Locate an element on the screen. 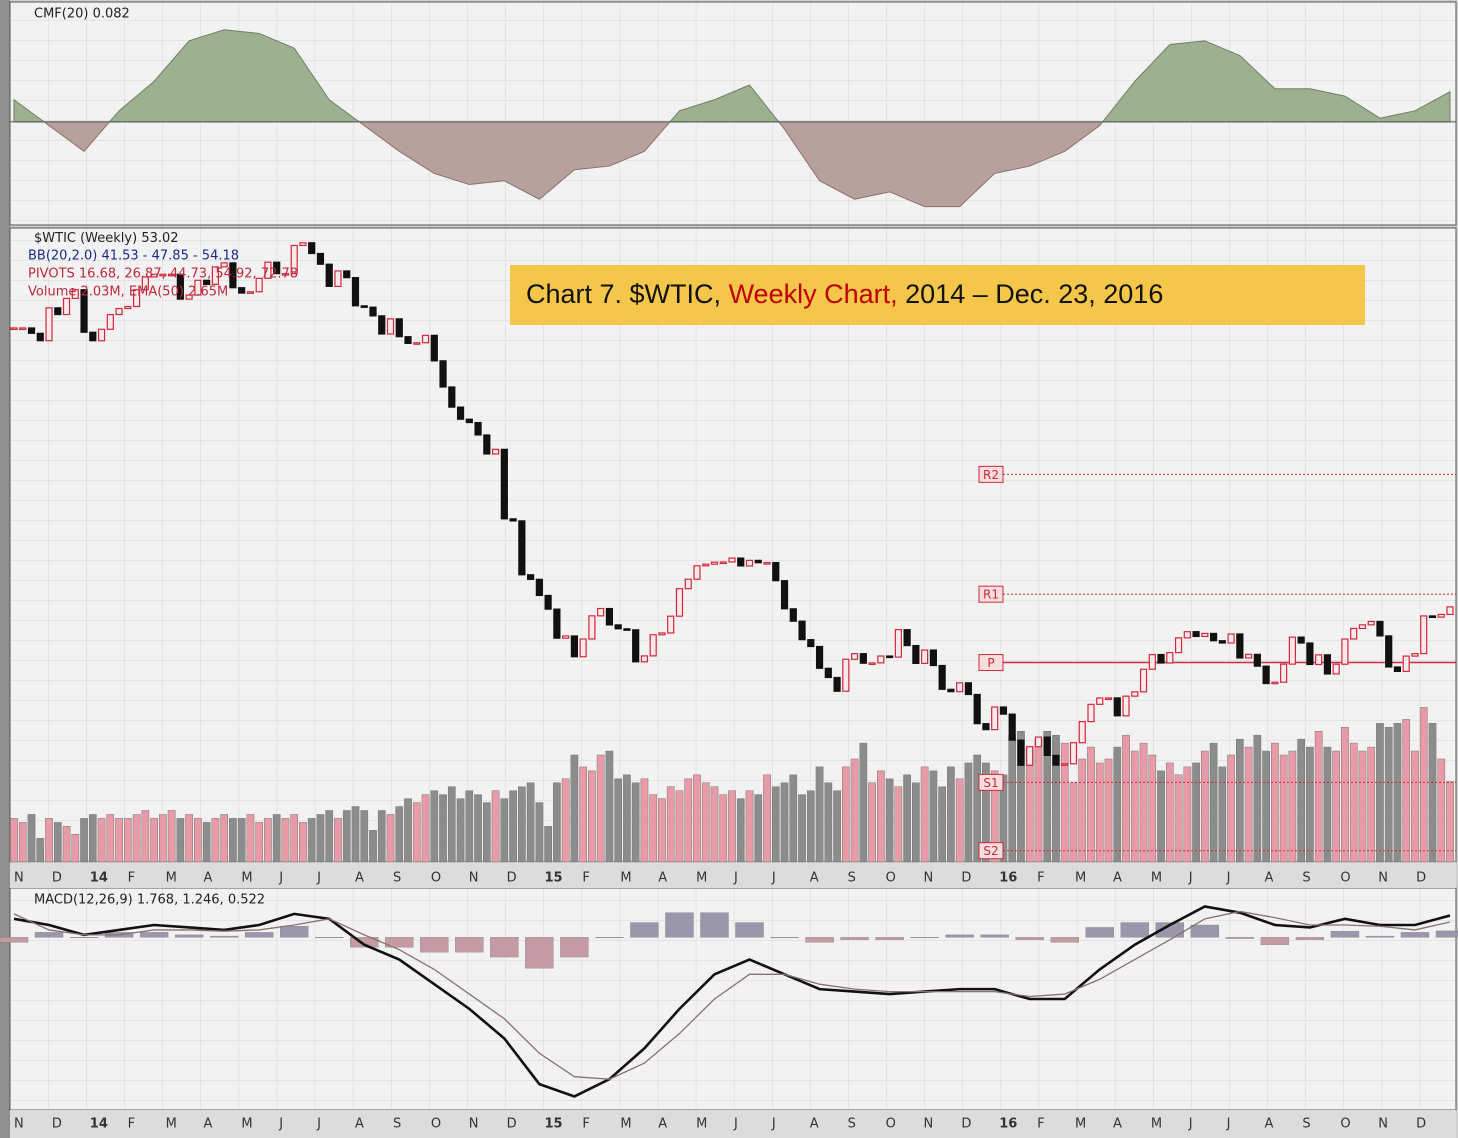 This screenshot has height=1138, width=1458. last-close: 53.02 is located at coordinates (159, 238).